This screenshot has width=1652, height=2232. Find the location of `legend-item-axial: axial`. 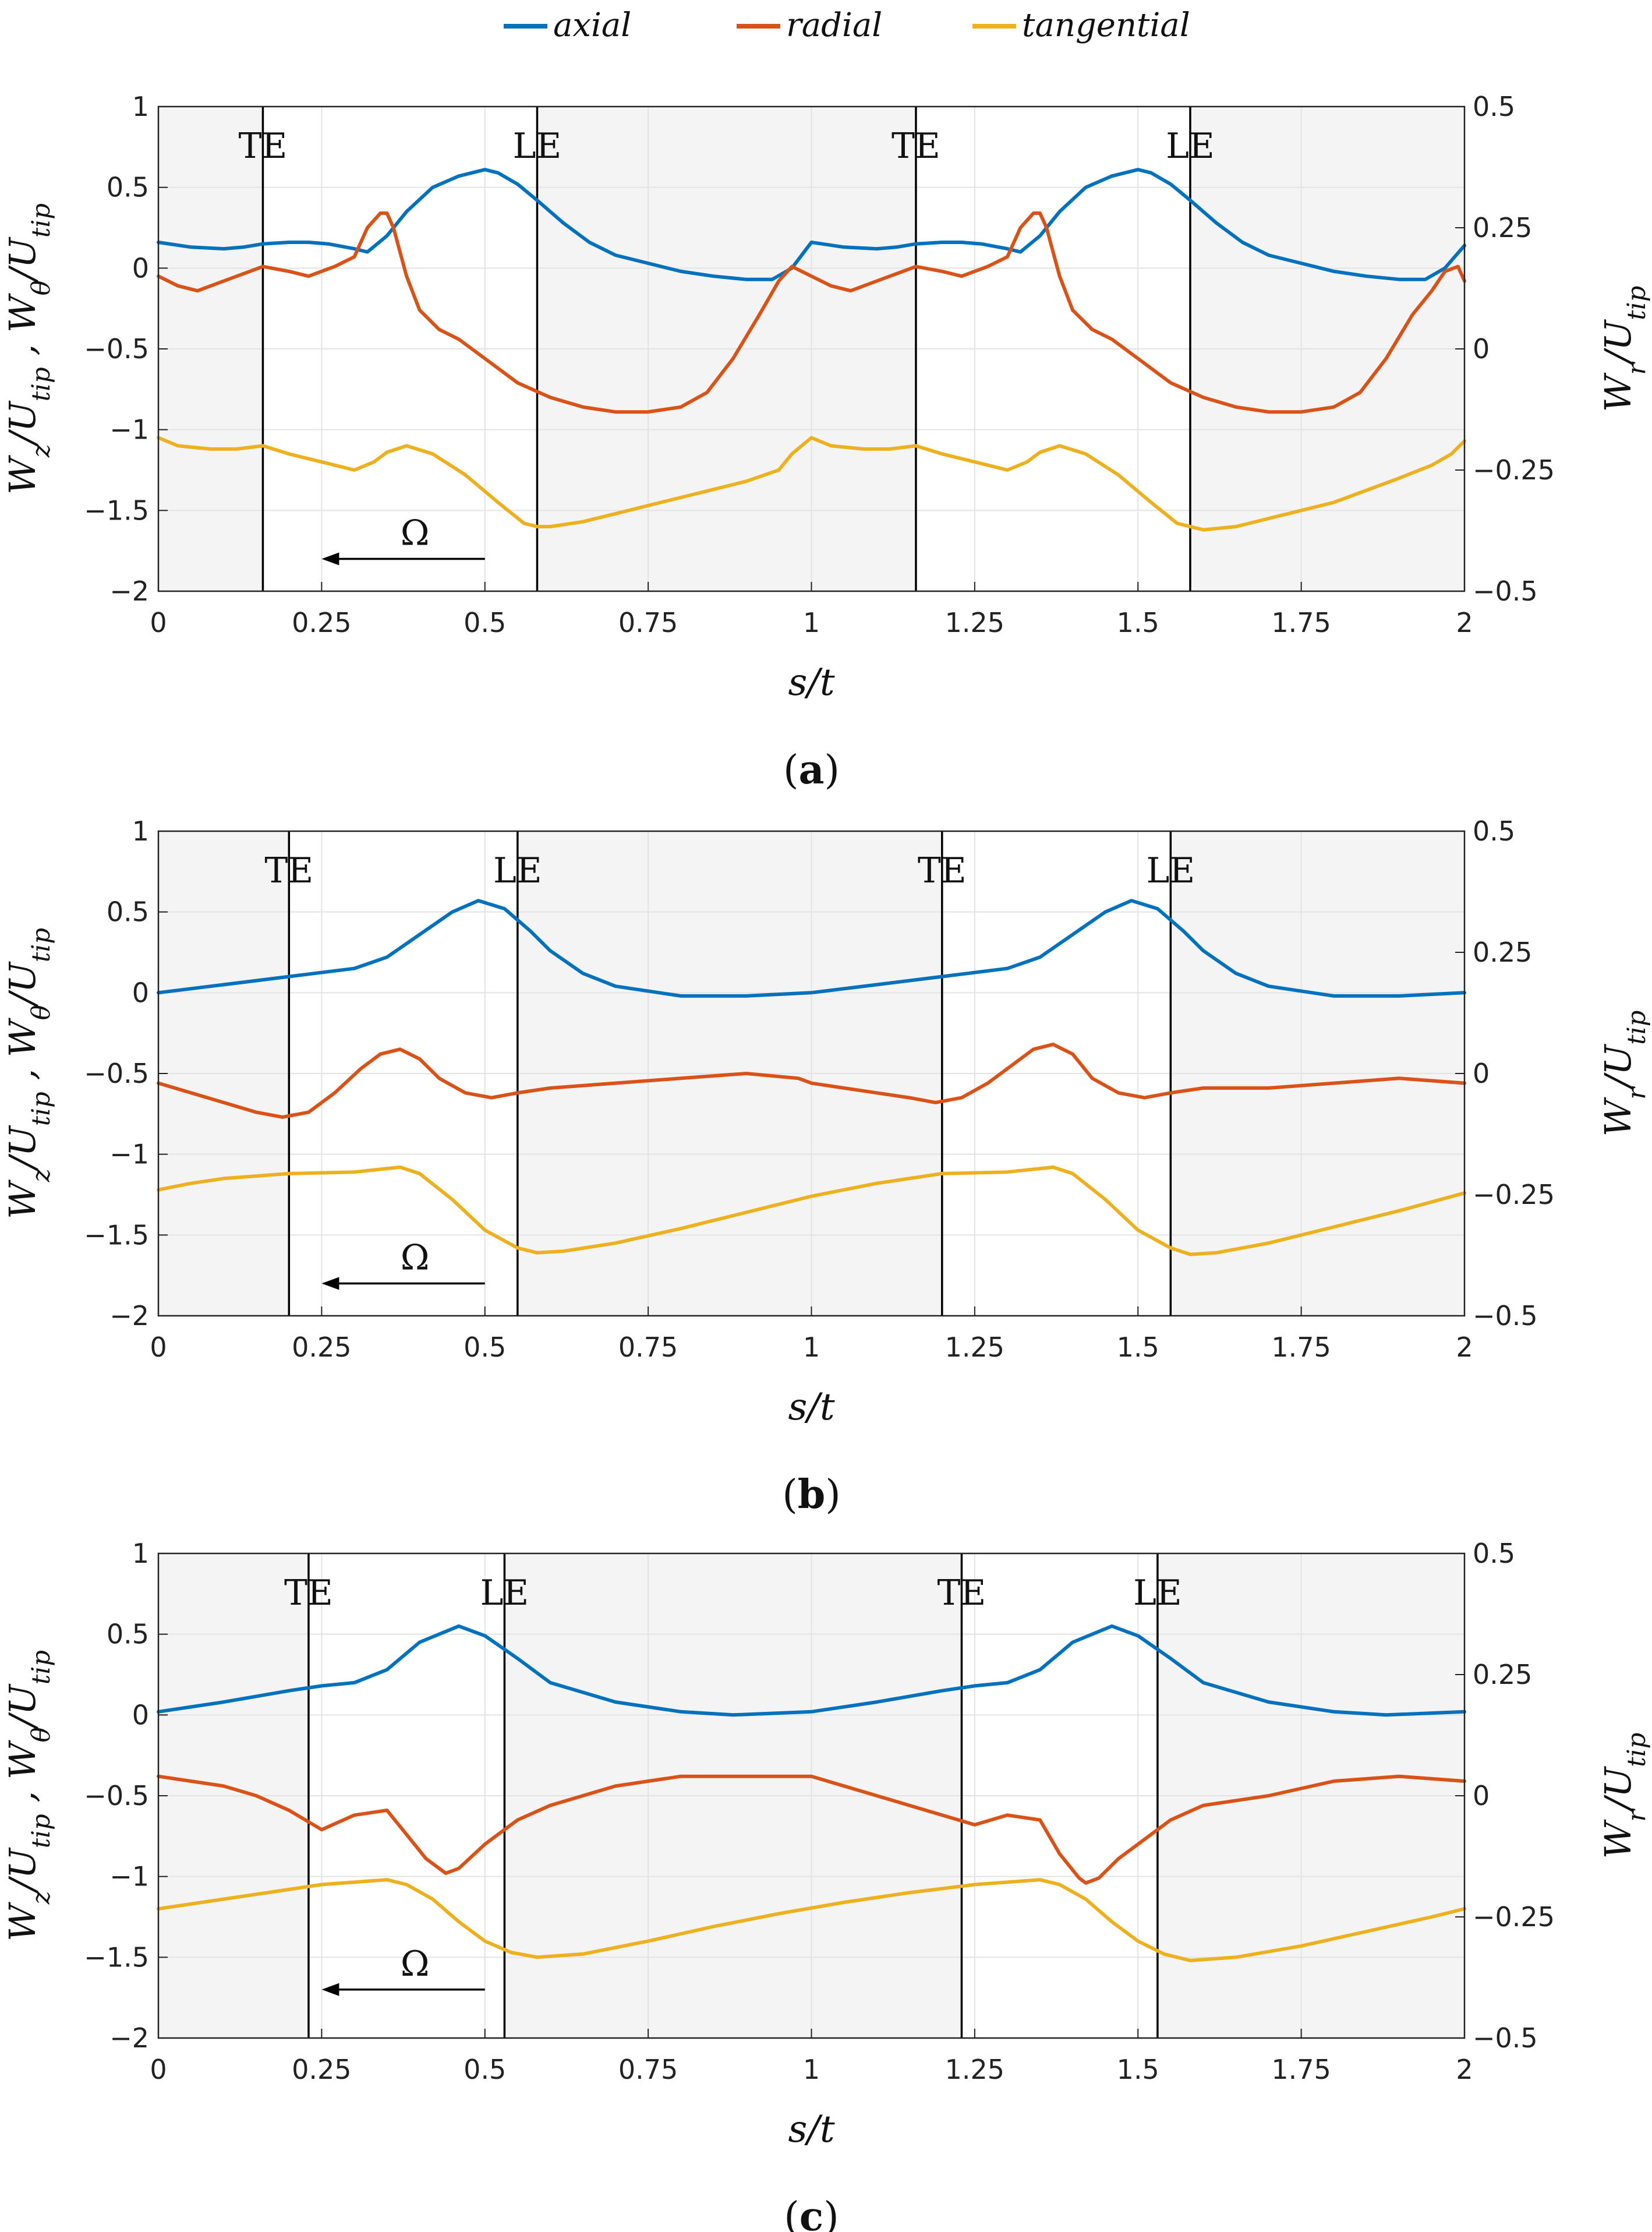

legend-item-axial: axial is located at coordinates (567, 25).